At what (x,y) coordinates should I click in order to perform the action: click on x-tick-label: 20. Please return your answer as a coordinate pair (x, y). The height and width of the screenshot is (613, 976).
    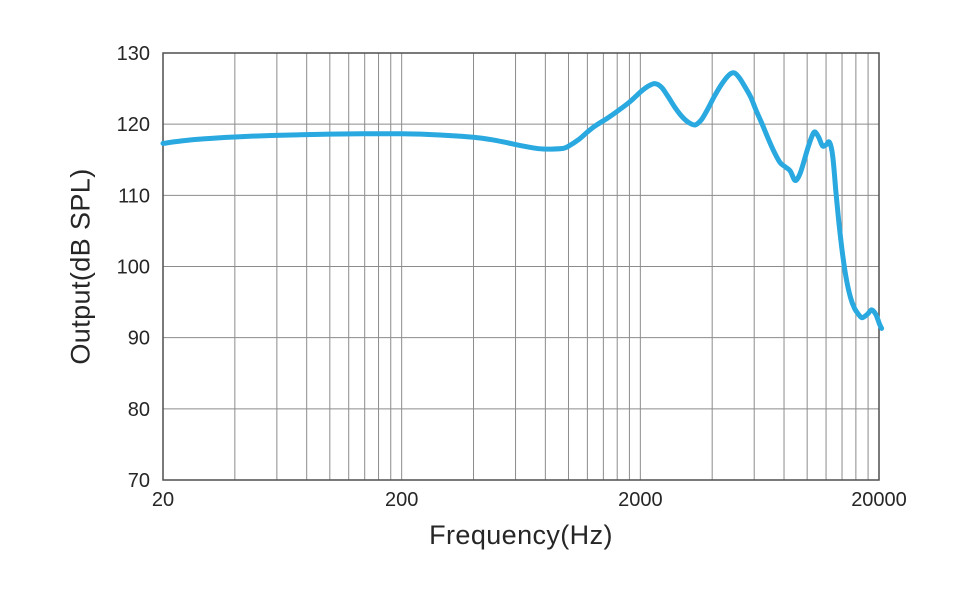
    Looking at the image, I should click on (163, 500).